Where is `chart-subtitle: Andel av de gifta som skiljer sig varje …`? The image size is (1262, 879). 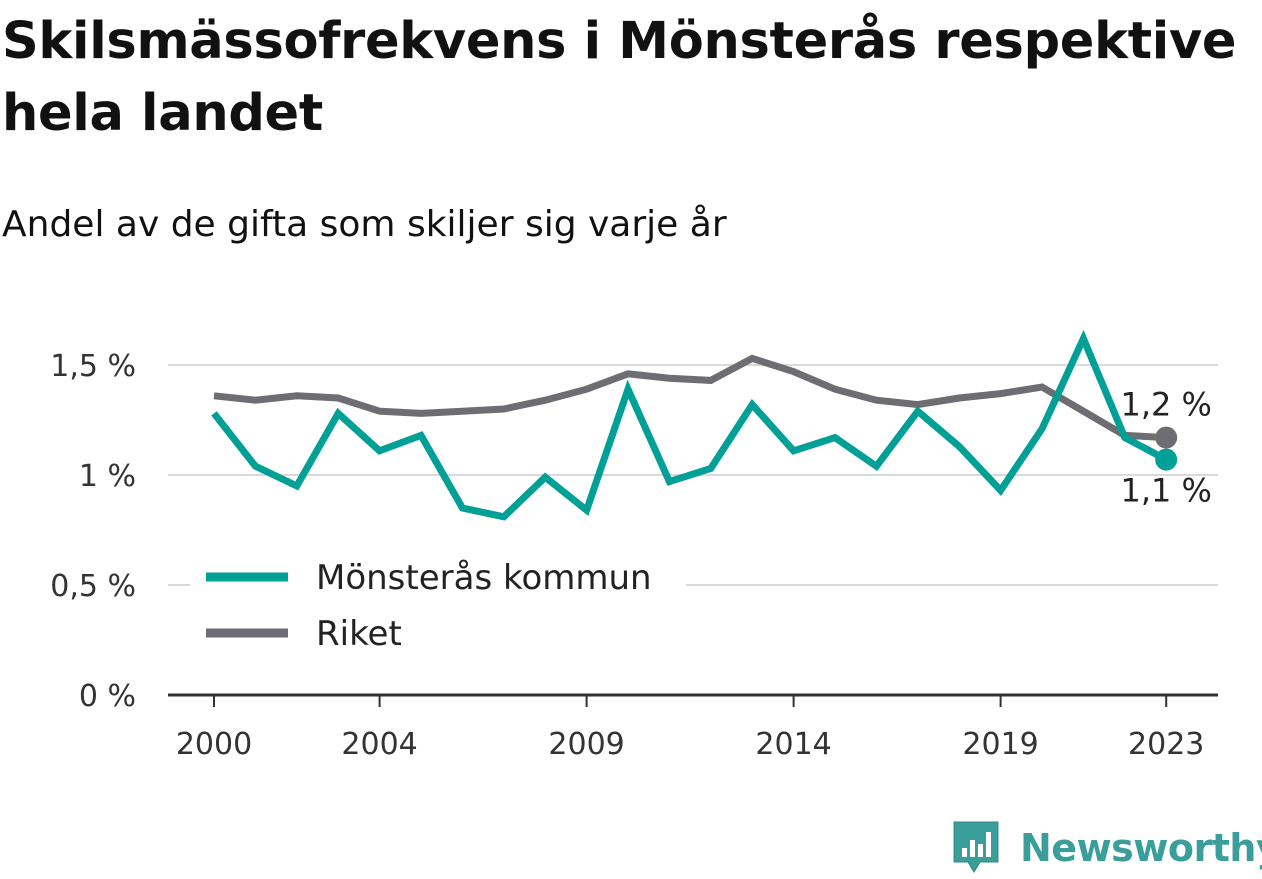
chart-subtitle: Andel av de gifta som skiljer sig varje … is located at coordinates (364, 224).